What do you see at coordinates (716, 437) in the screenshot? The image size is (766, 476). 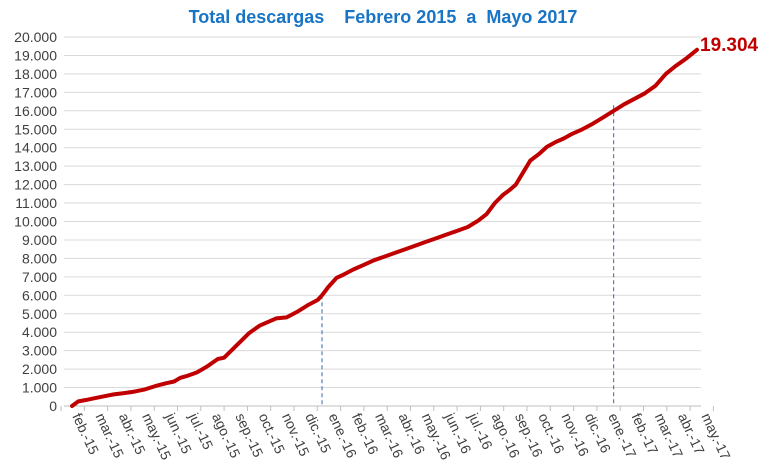 I see `x-tick-label: may.-17` at bounding box center [716, 437].